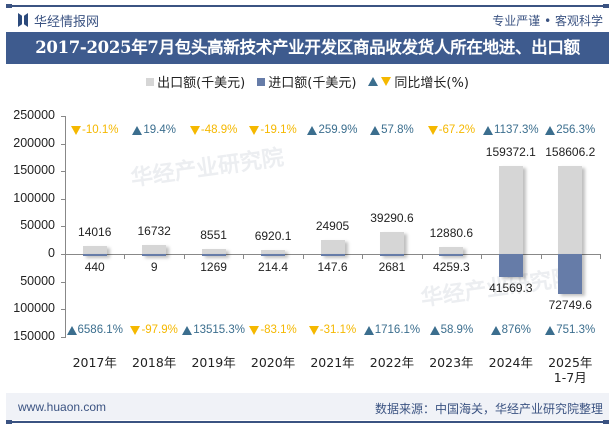 This screenshot has width=615, height=427. I want to click on footer-bar, so click(307, 406).